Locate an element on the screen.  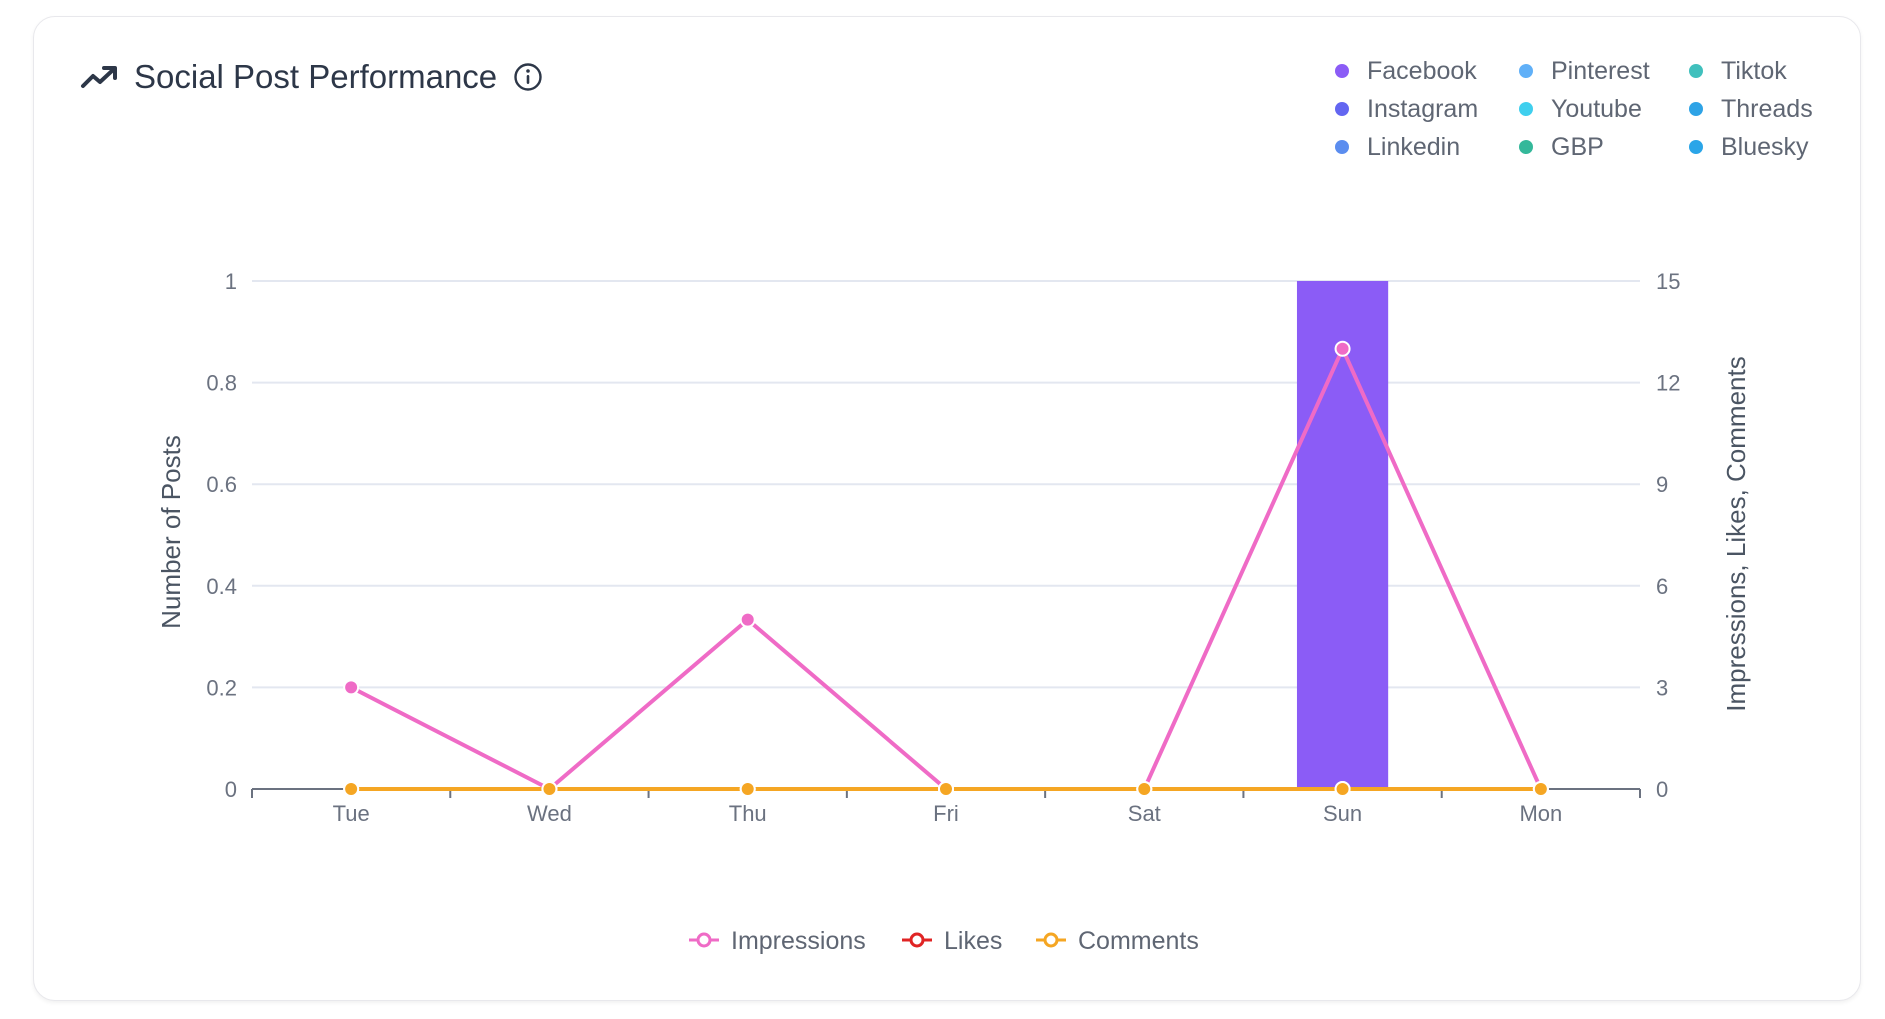
legend-item-youtube: Youtube is located at coordinates (1604, 109).